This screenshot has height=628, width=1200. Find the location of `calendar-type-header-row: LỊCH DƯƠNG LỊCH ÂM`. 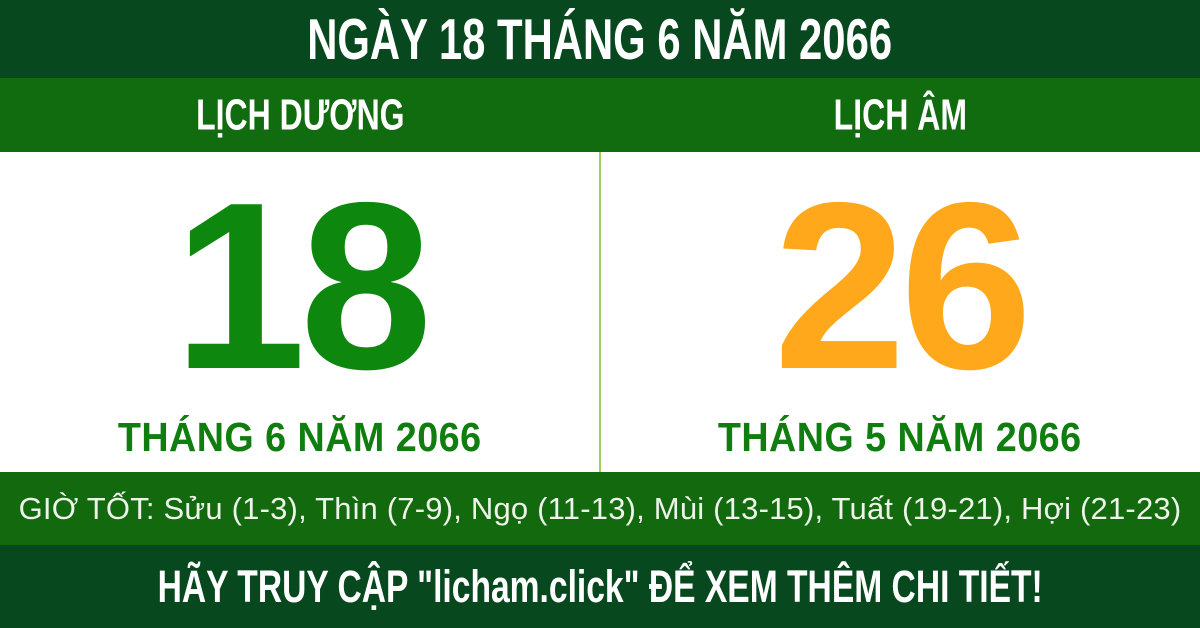

calendar-type-header-row: LỊCH DƯƠNG LỊCH ÂM is located at coordinates (600, 115).